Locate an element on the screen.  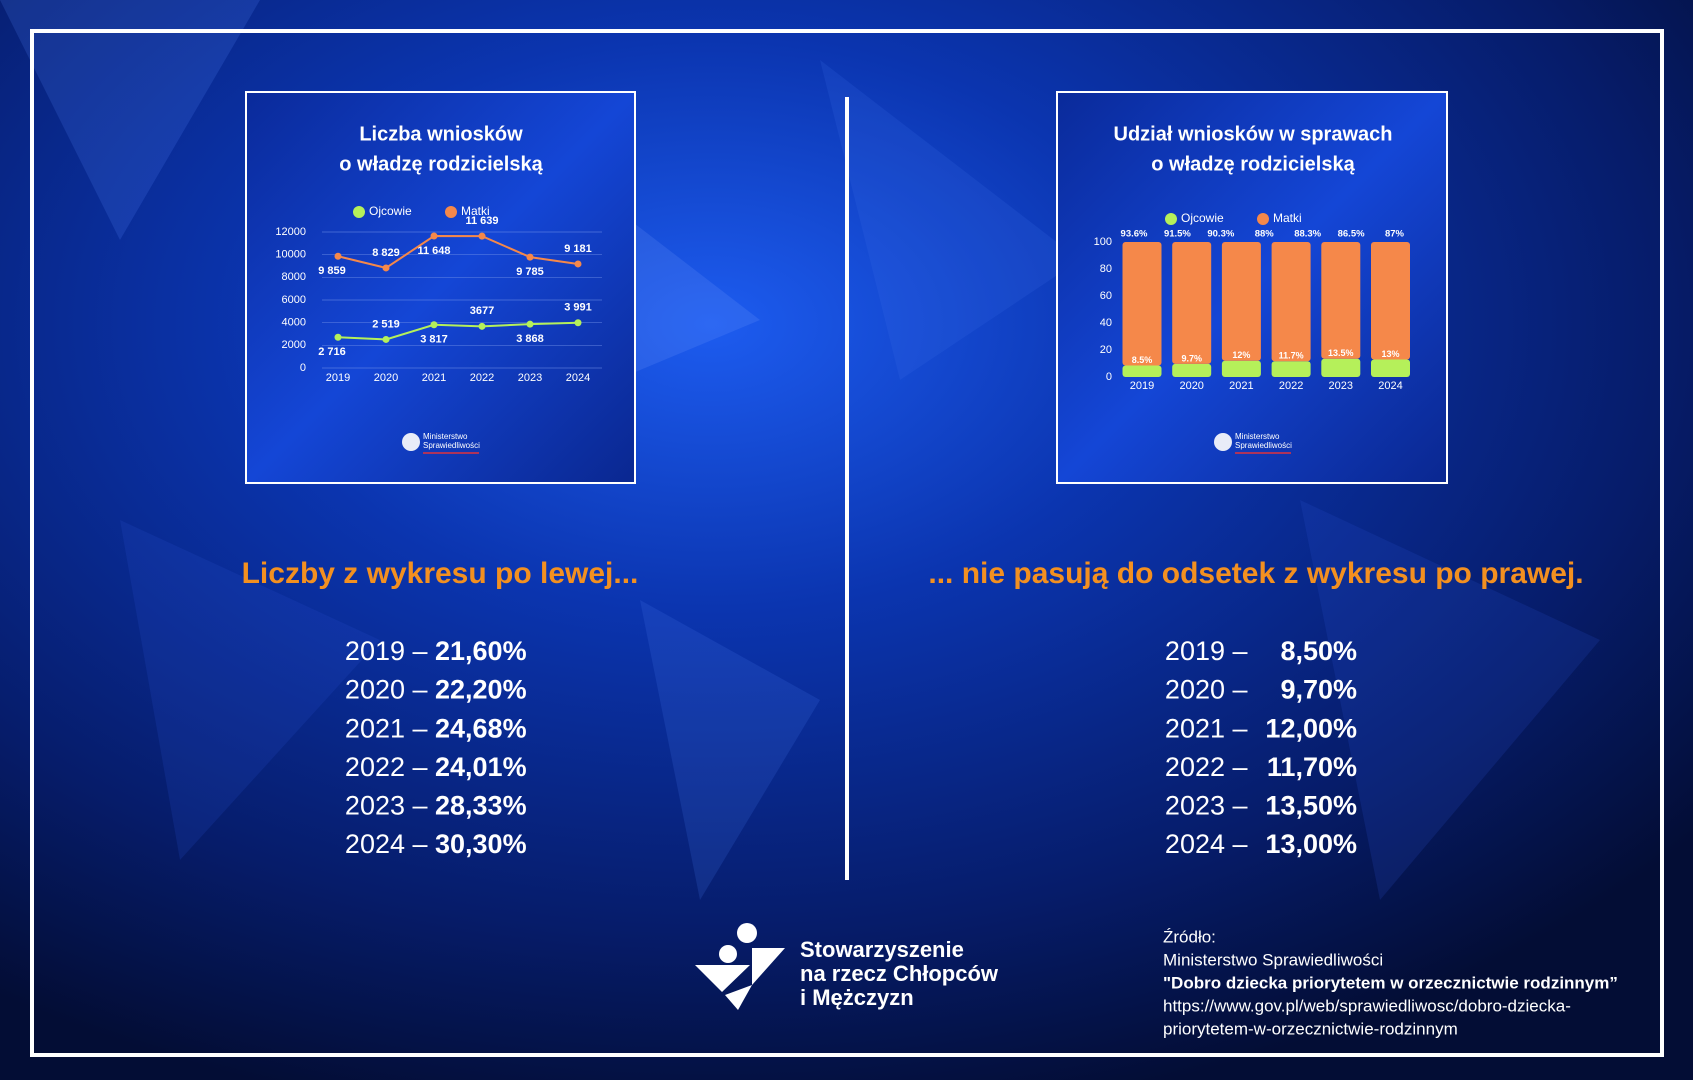
data-label: 9.7% is located at coordinates (1191, 358).